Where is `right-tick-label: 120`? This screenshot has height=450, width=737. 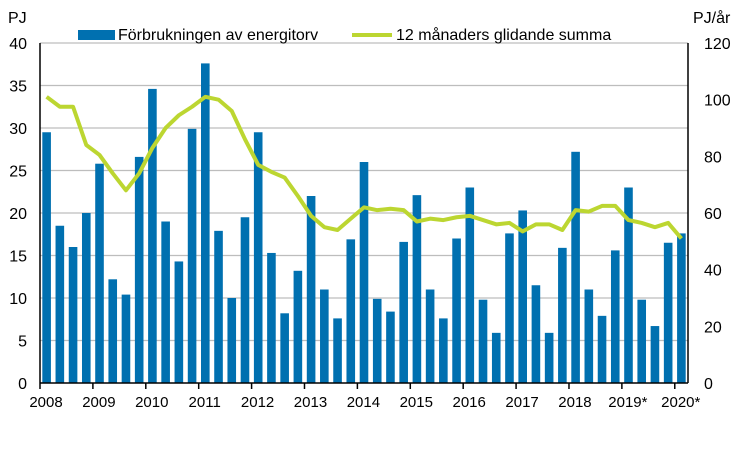 right-tick-label: 120 is located at coordinates (717, 44).